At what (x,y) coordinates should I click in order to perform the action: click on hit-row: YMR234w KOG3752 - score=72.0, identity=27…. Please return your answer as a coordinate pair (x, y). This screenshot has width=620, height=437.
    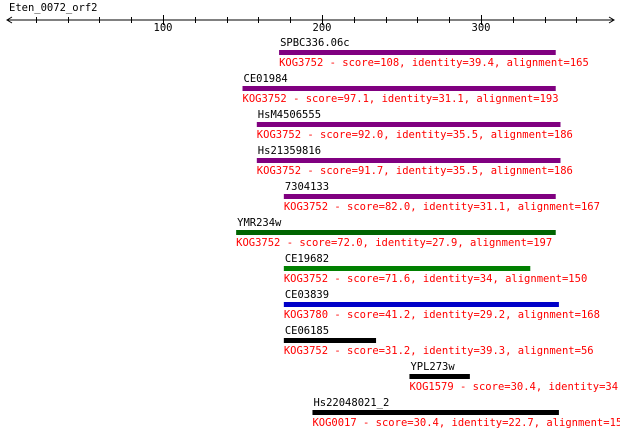
    Looking at the image, I should click on (396, 233).